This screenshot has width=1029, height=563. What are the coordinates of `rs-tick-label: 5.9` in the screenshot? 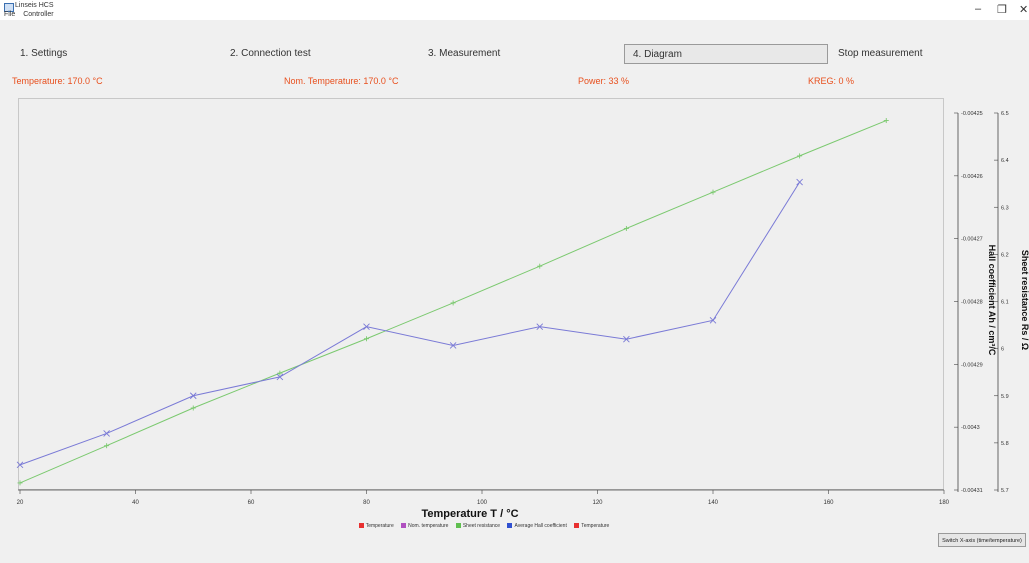 It's located at (1005, 397).